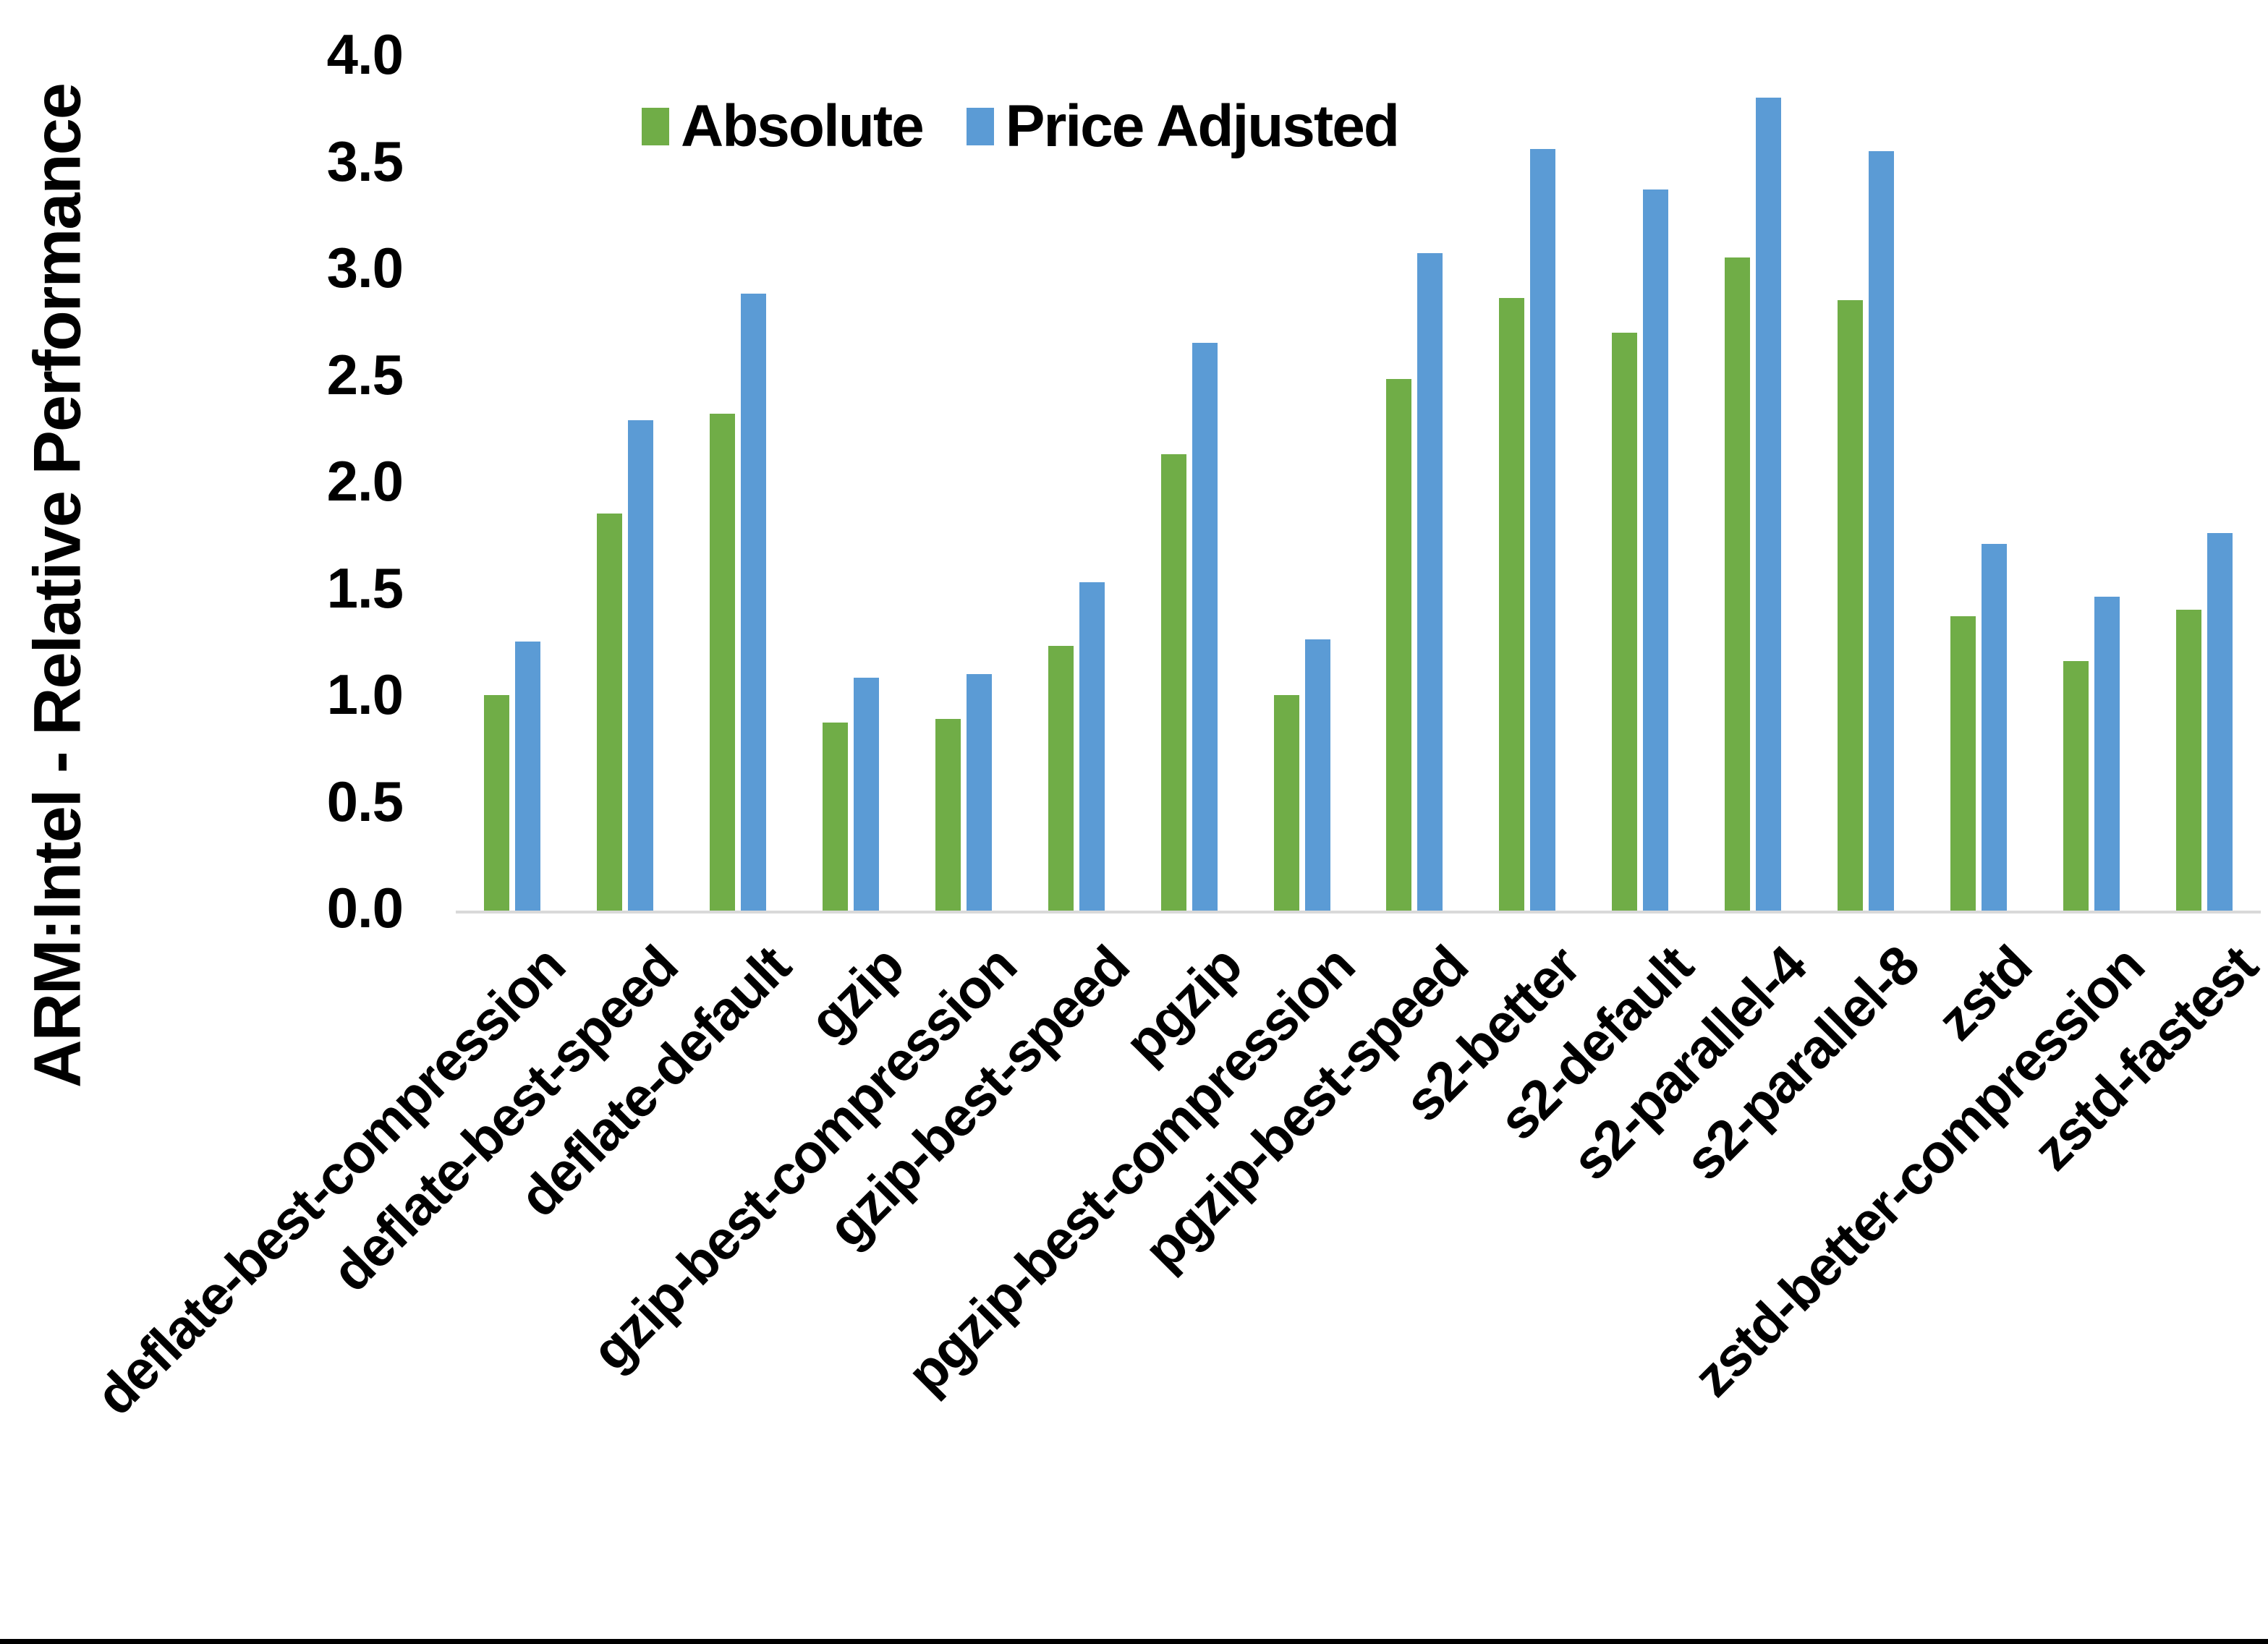  I want to click on bar-deflate-default-absolute, so click(722, 662).